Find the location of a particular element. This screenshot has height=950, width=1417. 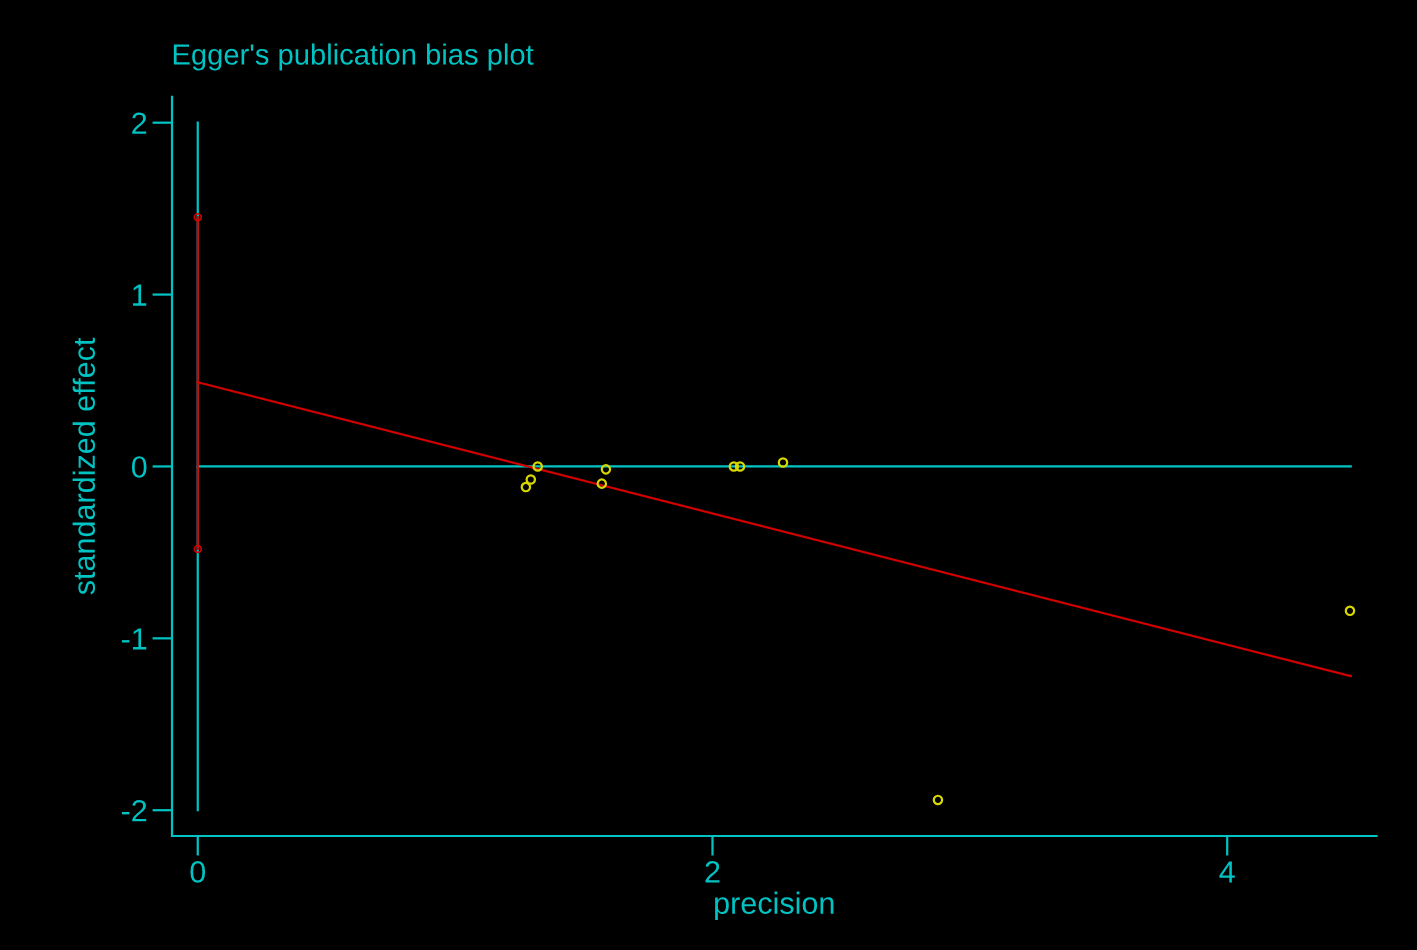

y-tick-label: 0 is located at coordinates (139, 467).